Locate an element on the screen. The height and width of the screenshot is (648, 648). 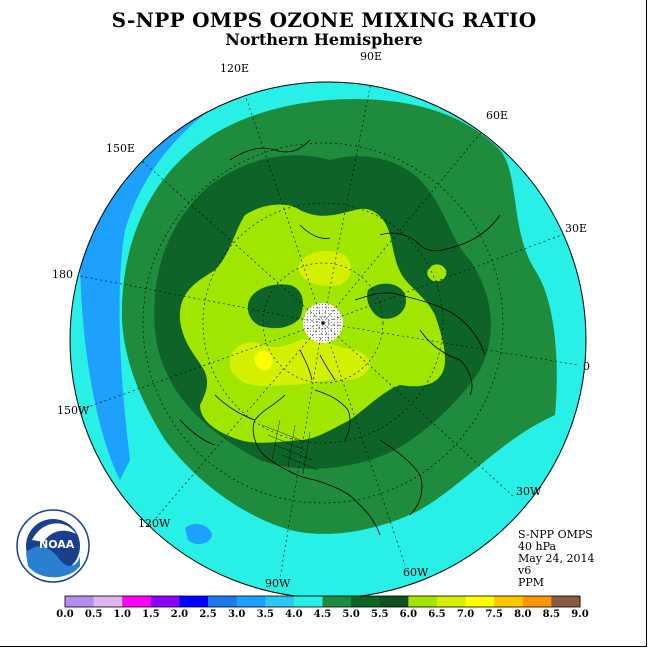
colorbar-border is located at coordinates (322, 601).